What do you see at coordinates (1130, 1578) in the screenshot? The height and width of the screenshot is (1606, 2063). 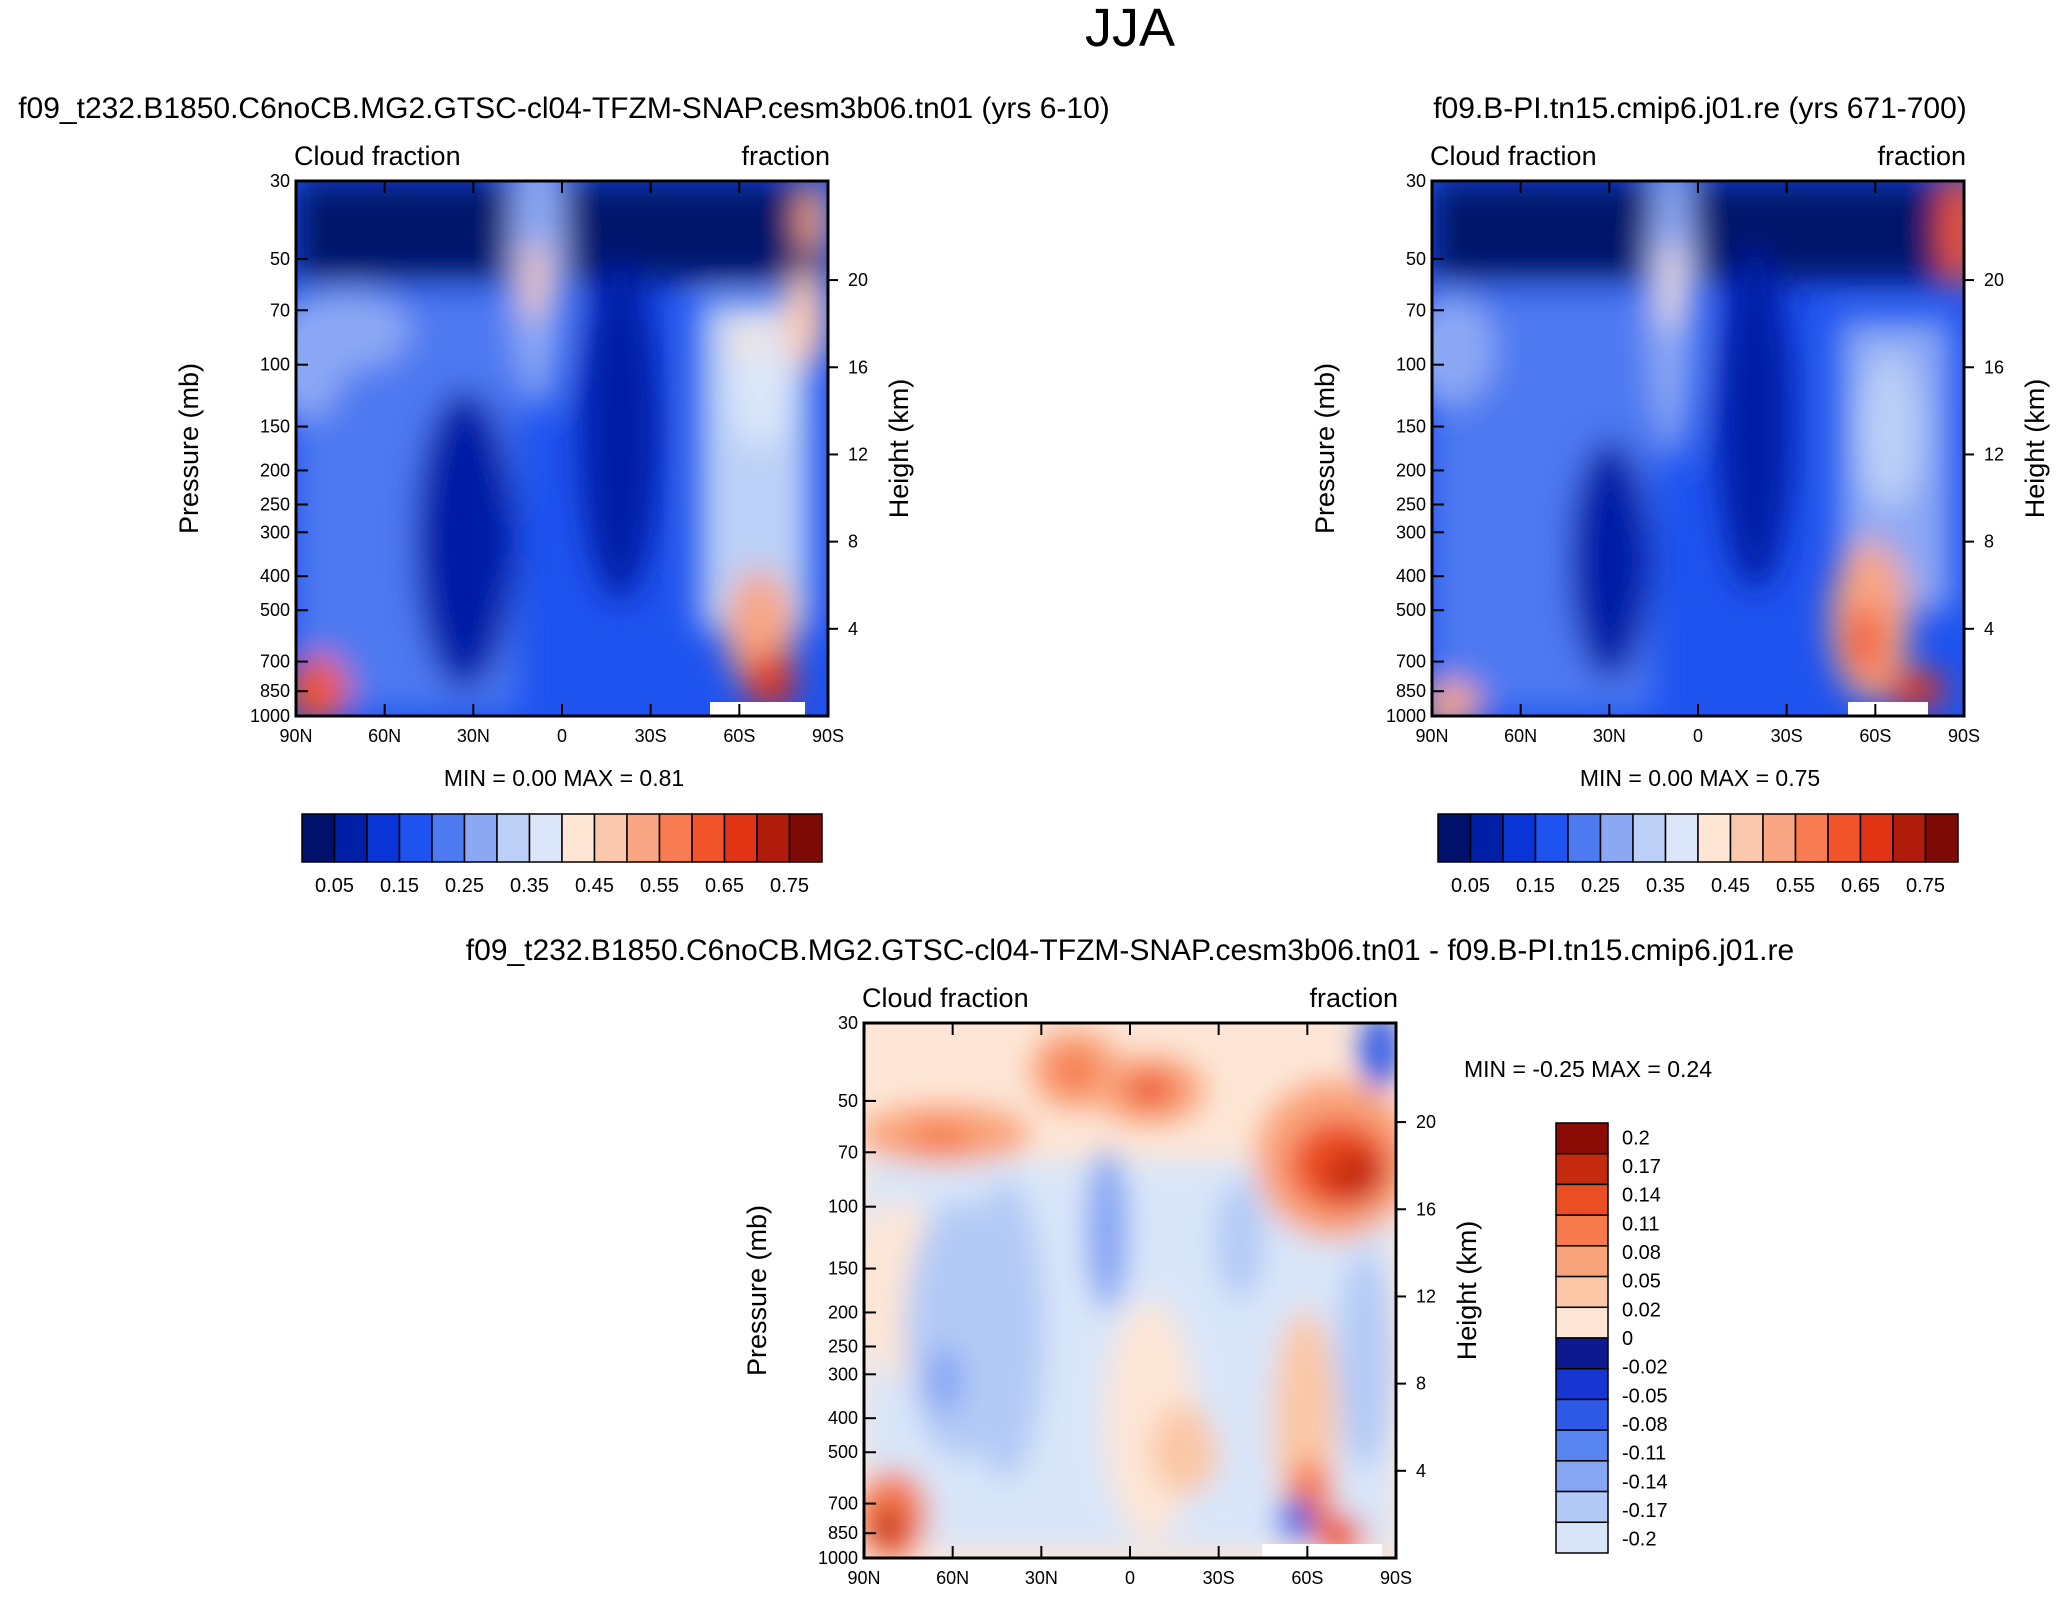 I see `panel-3-xtick-label: 0` at bounding box center [1130, 1578].